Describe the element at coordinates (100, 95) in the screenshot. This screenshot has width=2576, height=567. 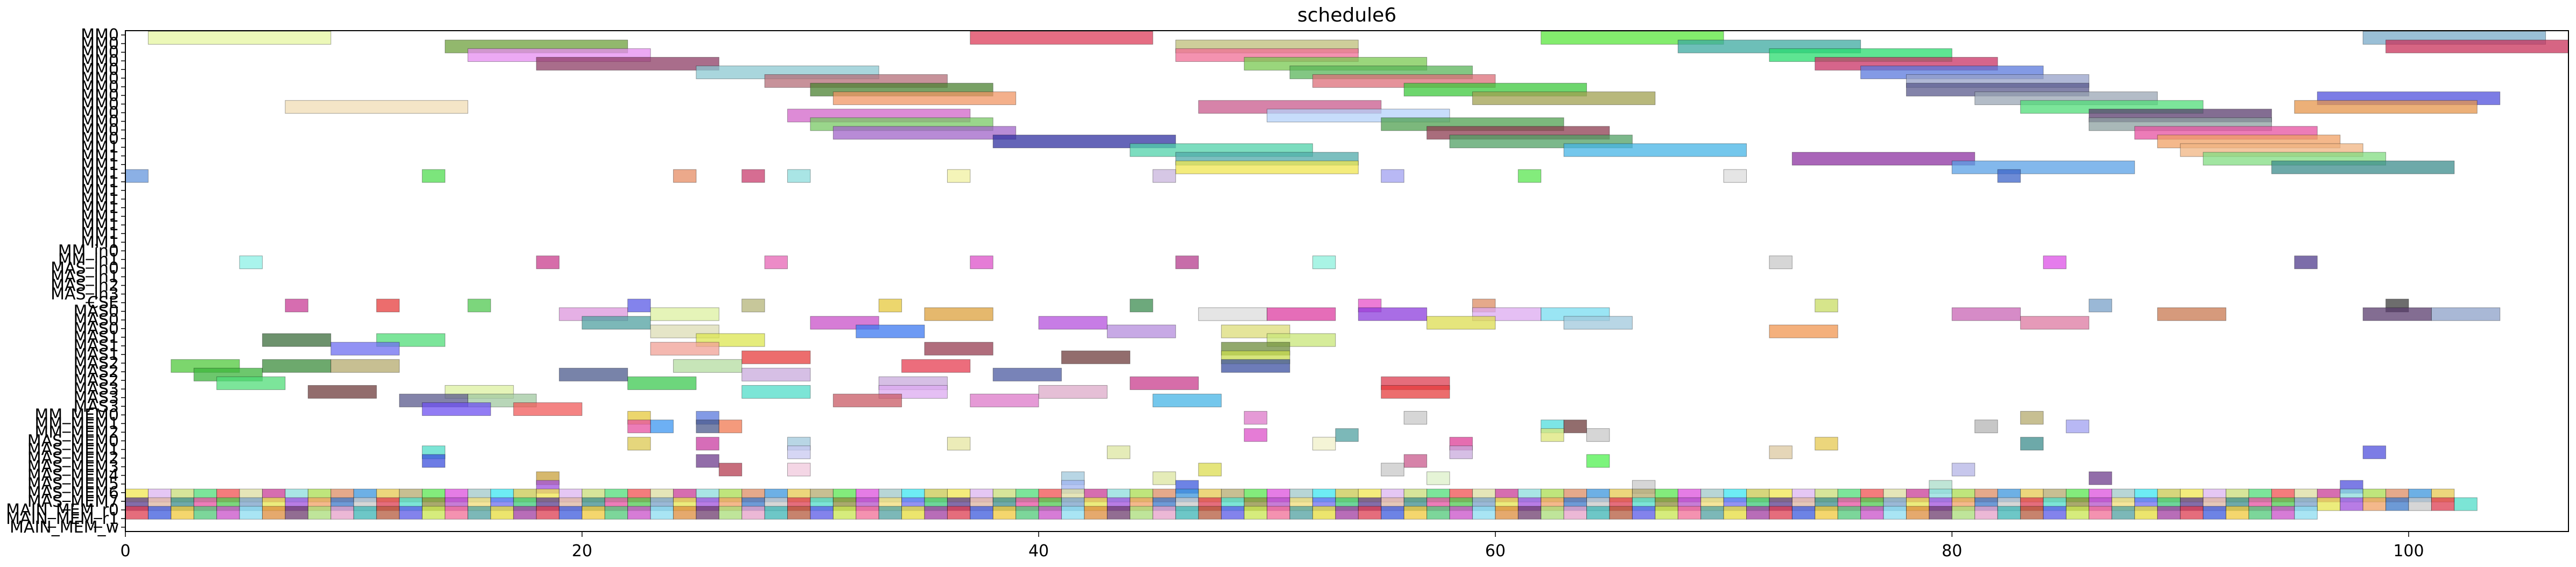
I see `y-tick-label-7: MM0` at that location.